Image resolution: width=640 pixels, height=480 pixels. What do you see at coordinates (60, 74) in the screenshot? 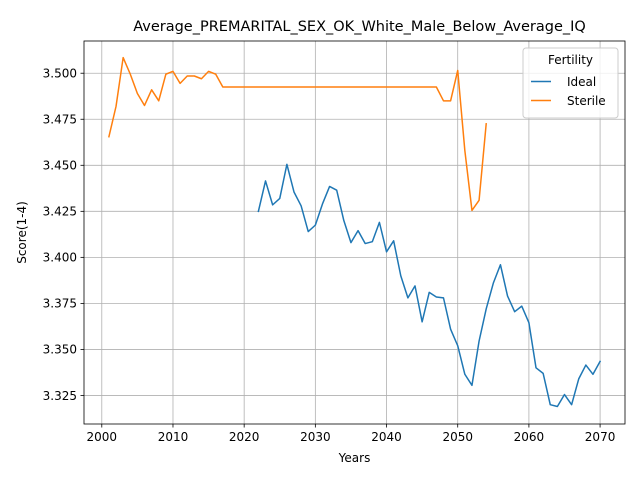
I see `y-tick-label: 3.500` at bounding box center [60, 74].